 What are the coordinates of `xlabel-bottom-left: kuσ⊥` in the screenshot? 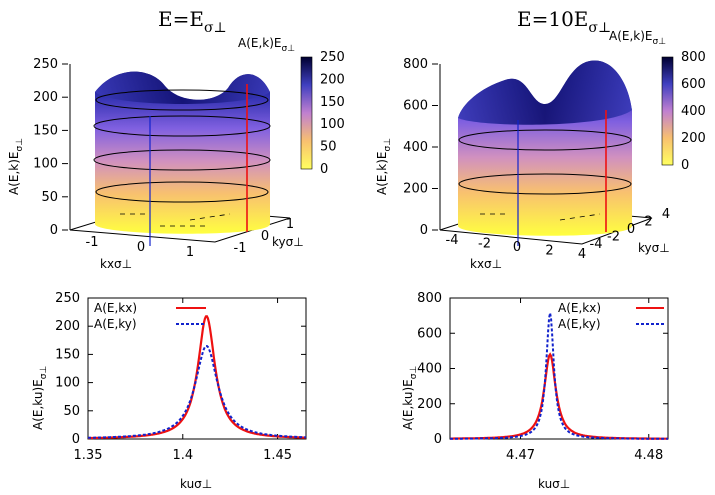 It's located at (196, 484).